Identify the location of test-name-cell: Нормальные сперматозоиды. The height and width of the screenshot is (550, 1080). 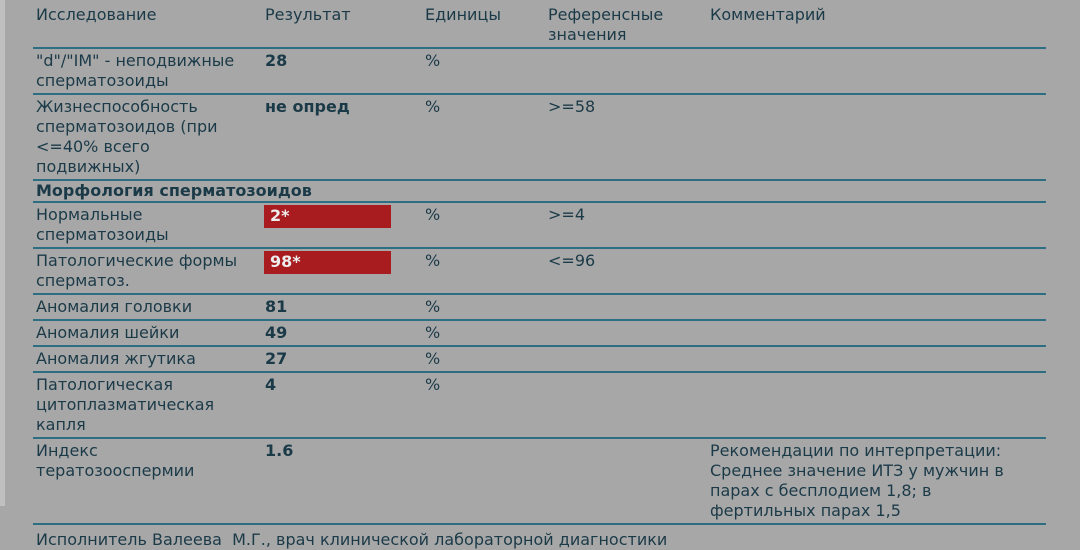
(149, 225).